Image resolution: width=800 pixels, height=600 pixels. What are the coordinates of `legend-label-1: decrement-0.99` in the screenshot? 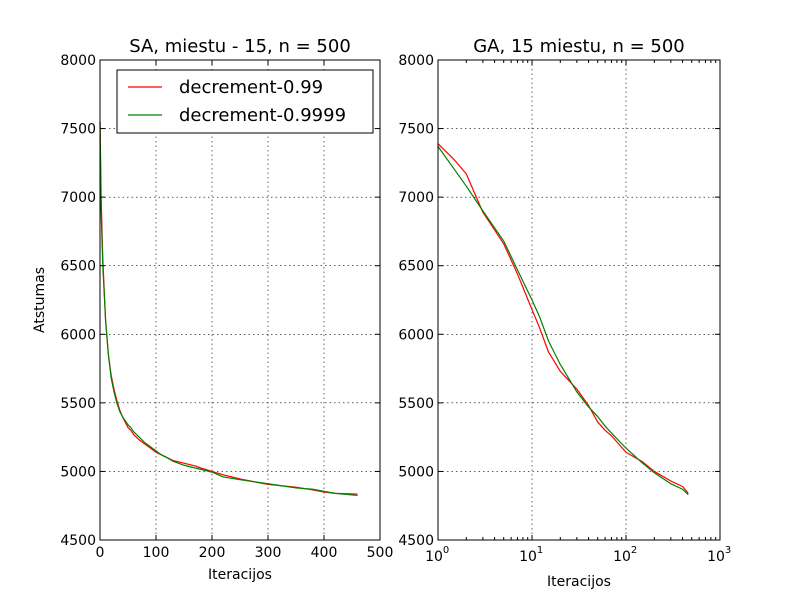 It's located at (251, 87).